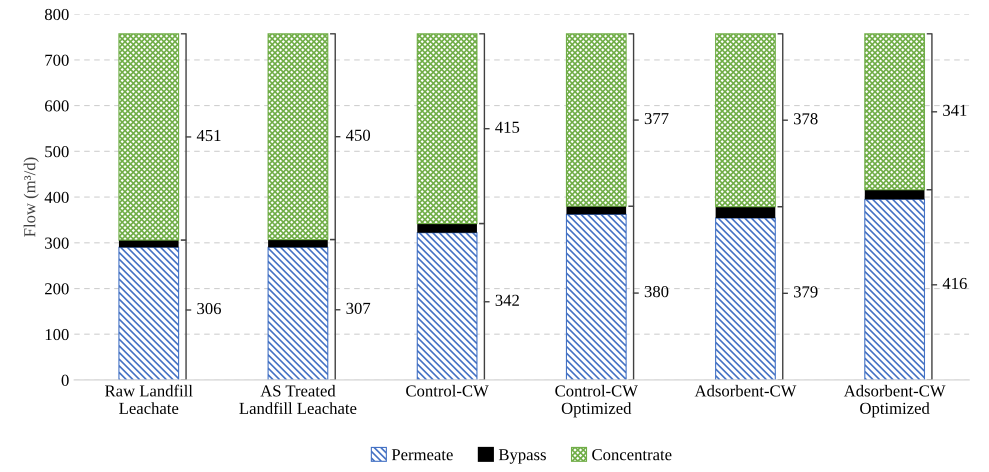 Image resolution: width=989 pixels, height=472 pixels. Describe the element at coordinates (806, 292) in the screenshot. I see `annotation: 379` at that location.